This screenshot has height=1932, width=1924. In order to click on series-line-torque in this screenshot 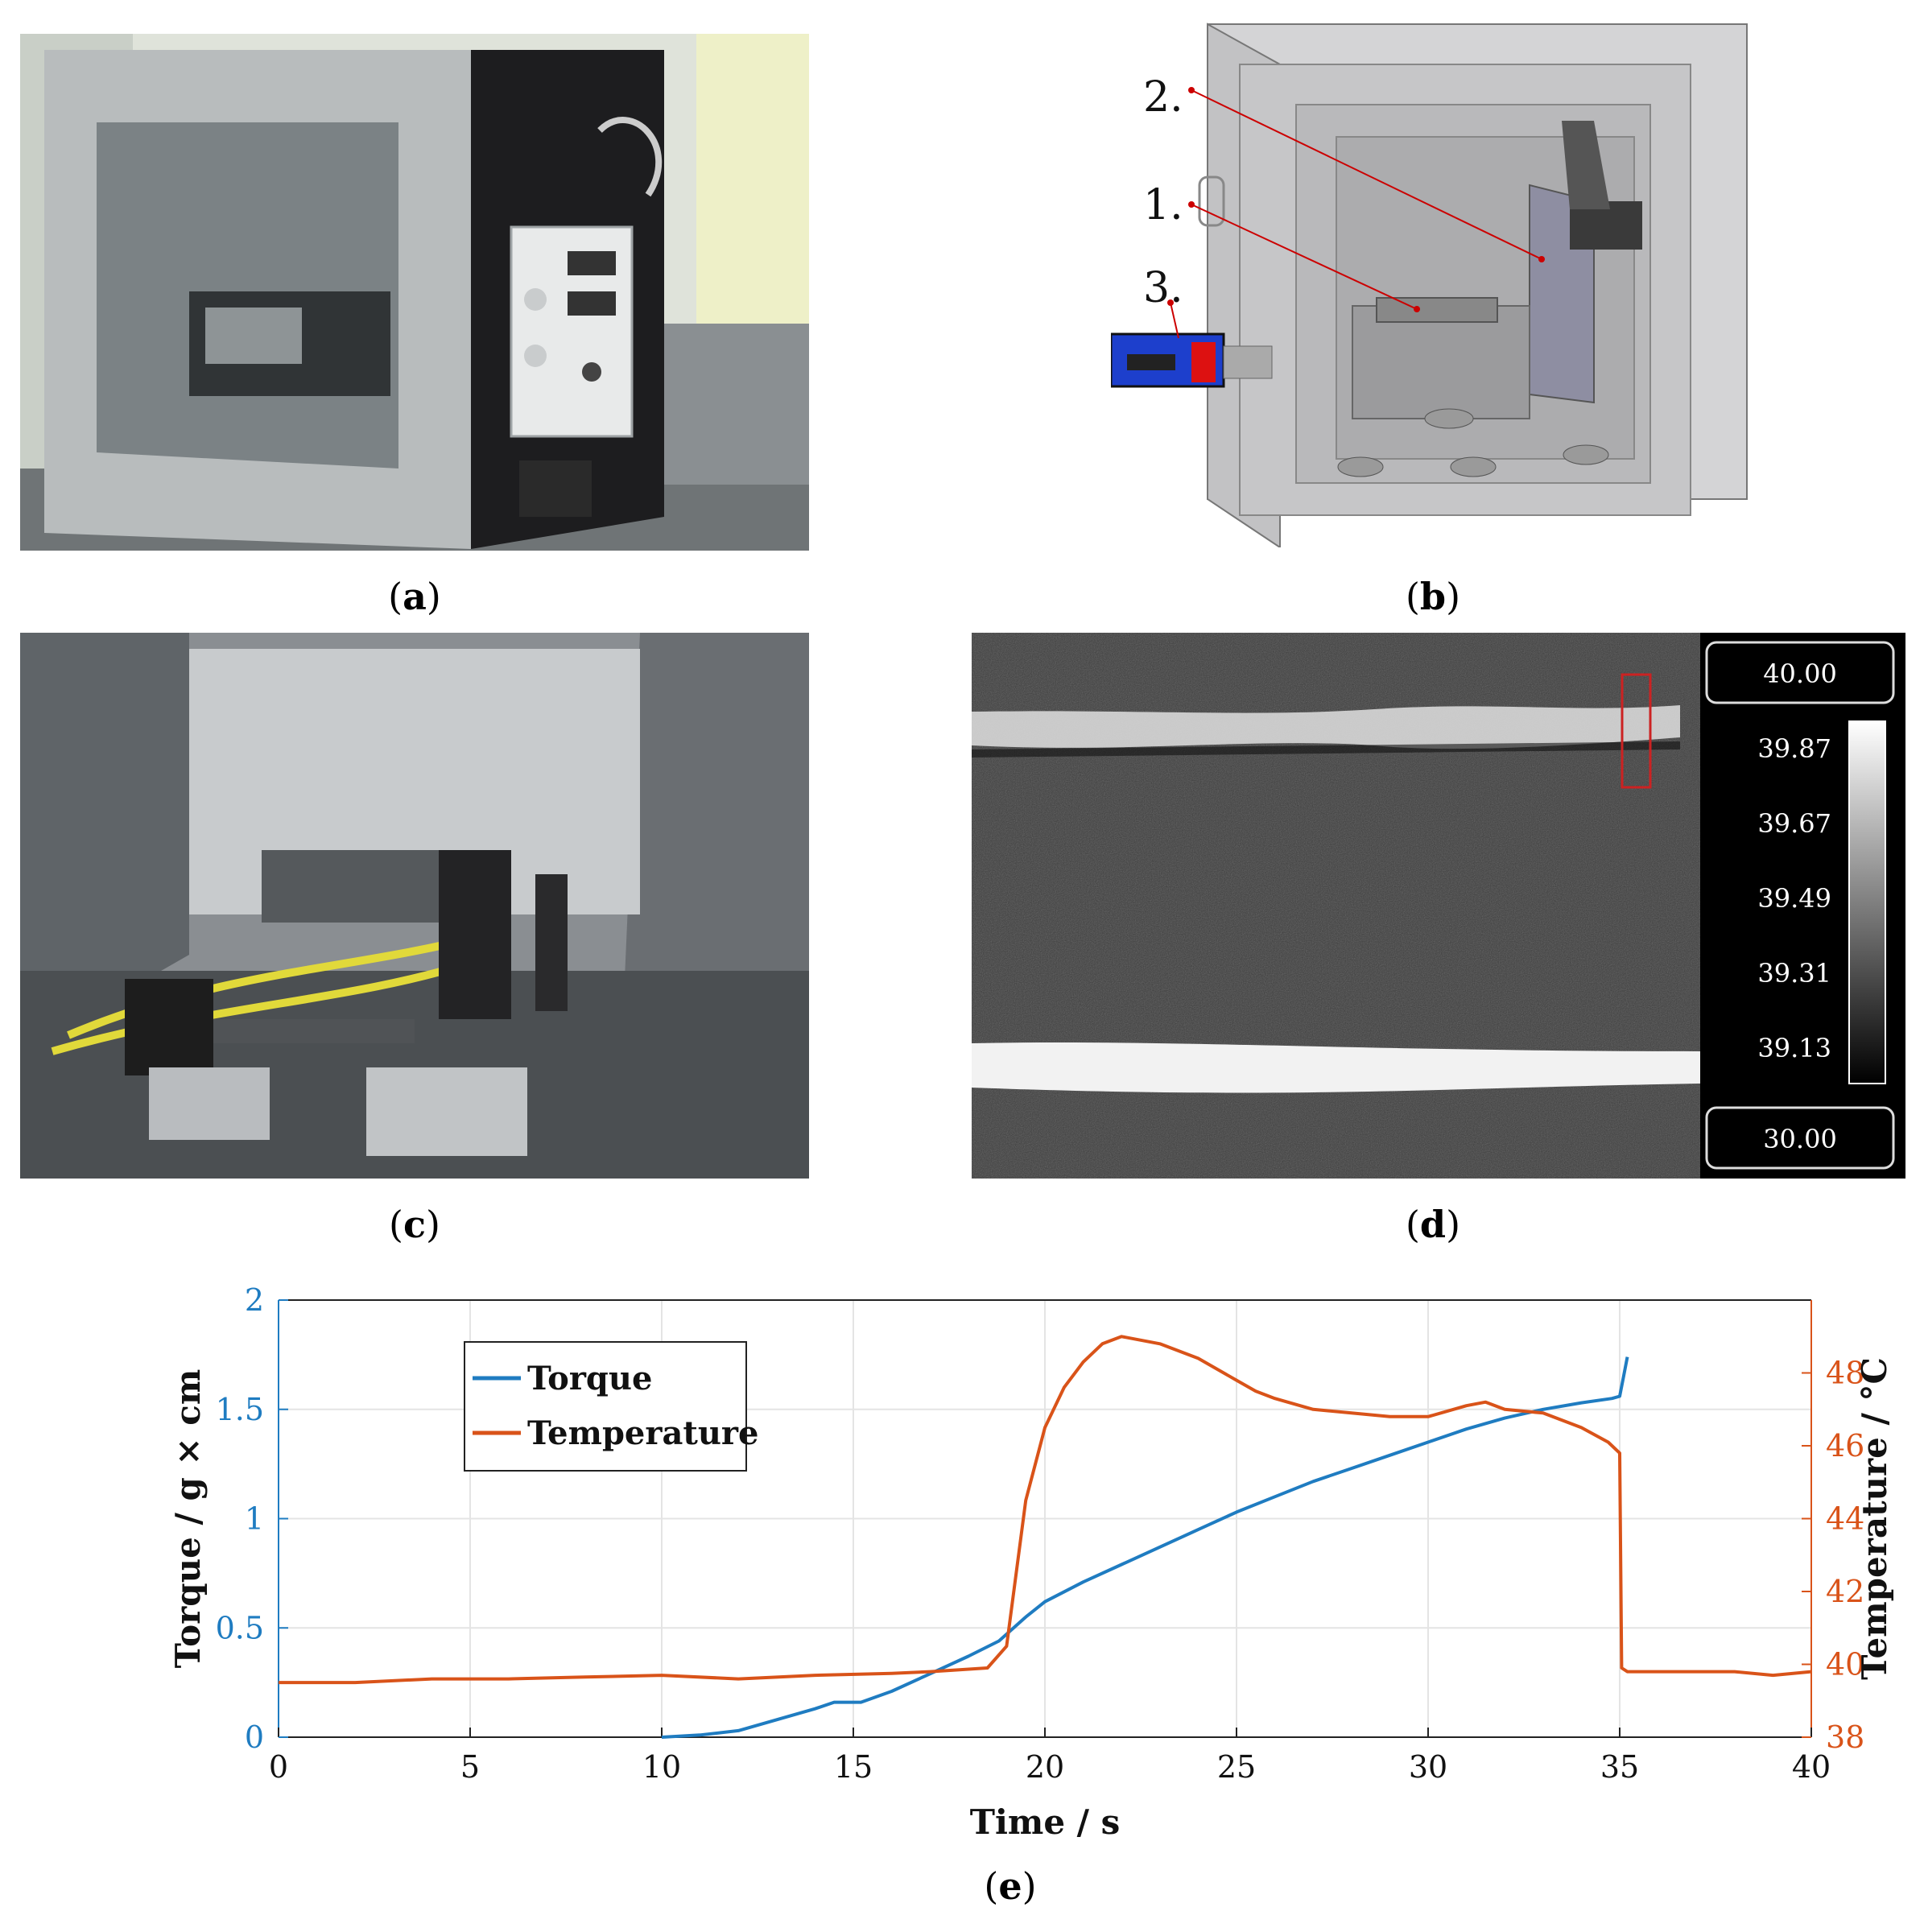, I will do `click(1145, 1547)`.